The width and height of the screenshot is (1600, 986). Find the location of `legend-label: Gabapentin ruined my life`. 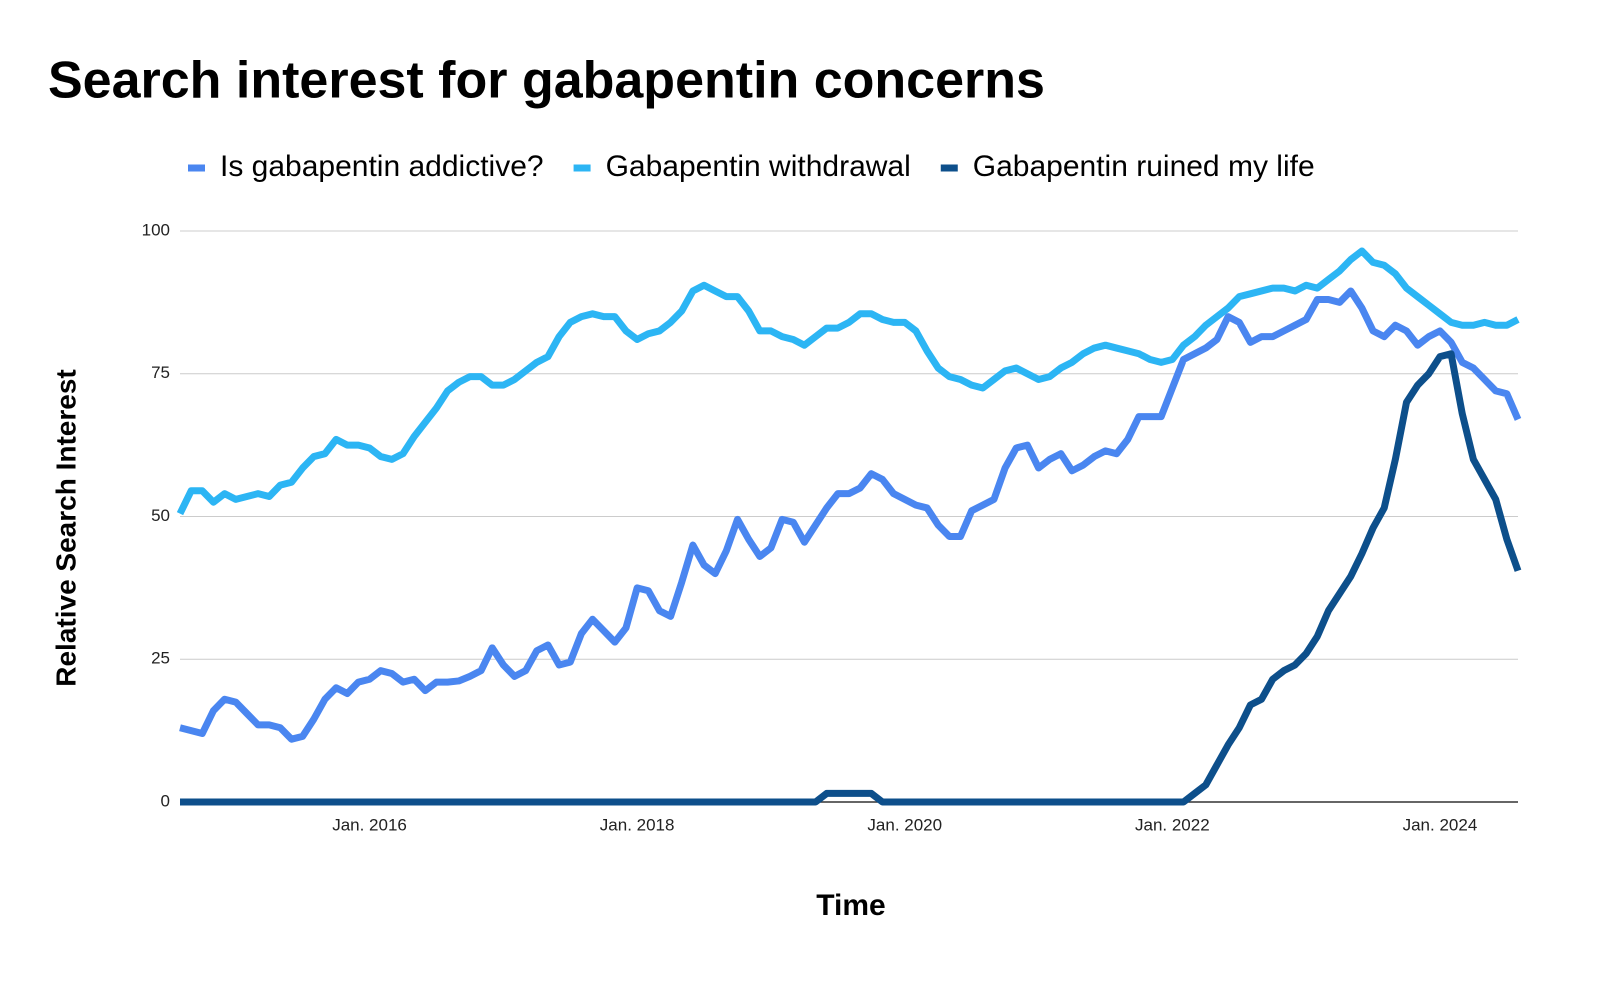

legend-label: Gabapentin ruined my life is located at coordinates (1144, 166).